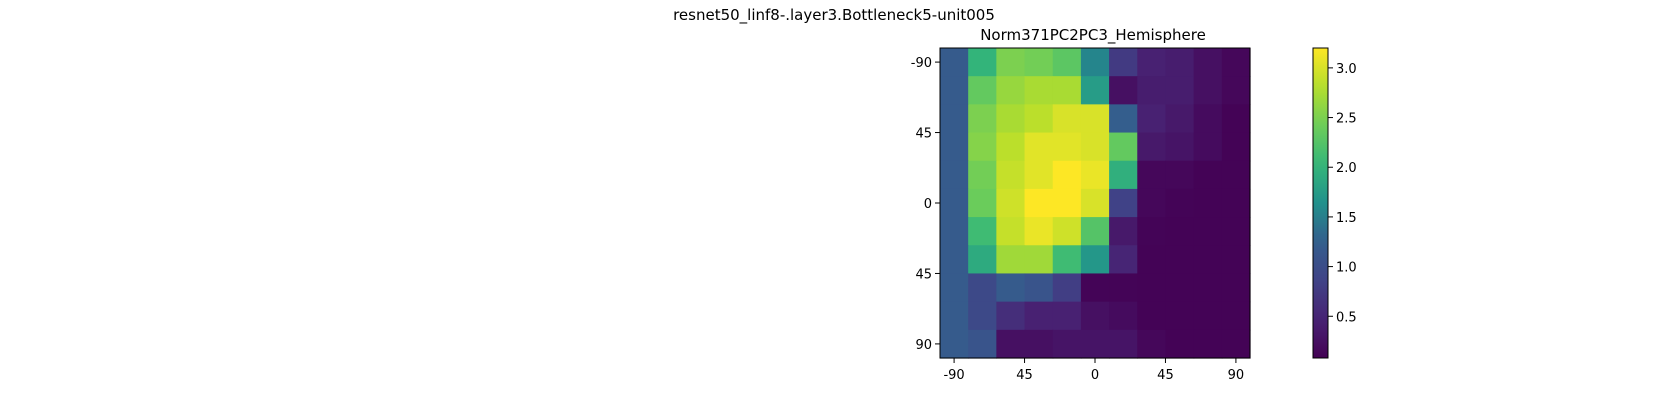 Image resolution: width=1670 pixels, height=400 pixels. Describe the element at coordinates (1346, 168) in the screenshot. I see `colorbar-tick-label: 2.0` at that location.